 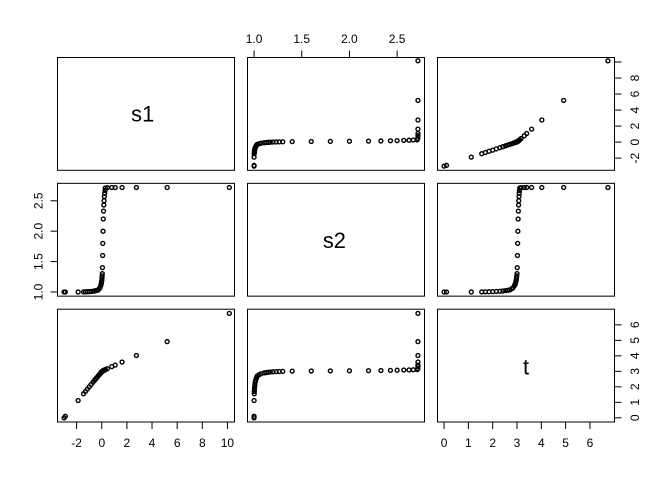 What do you see at coordinates (228, 443) in the screenshot?
I see `svg-text: 10` at bounding box center [228, 443].